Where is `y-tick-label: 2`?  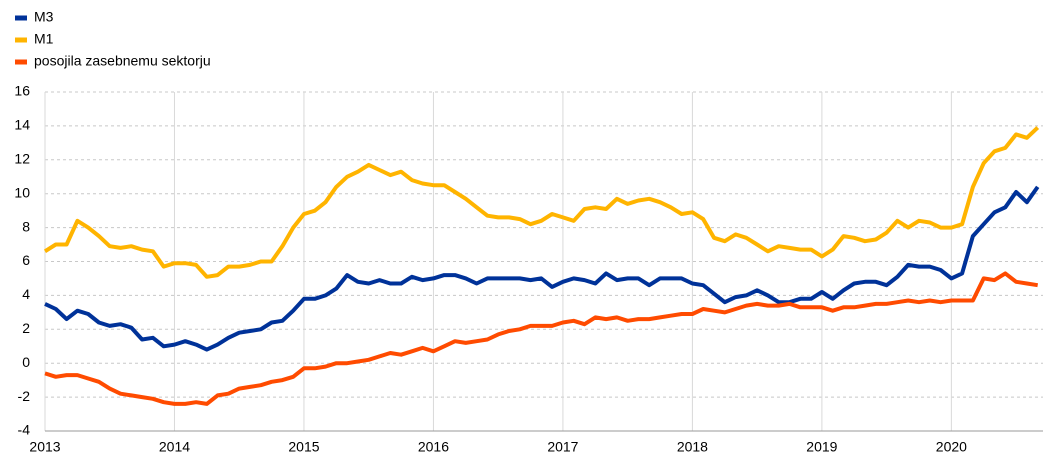 y-tick-label: 2 is located at coordinates (26, 328).